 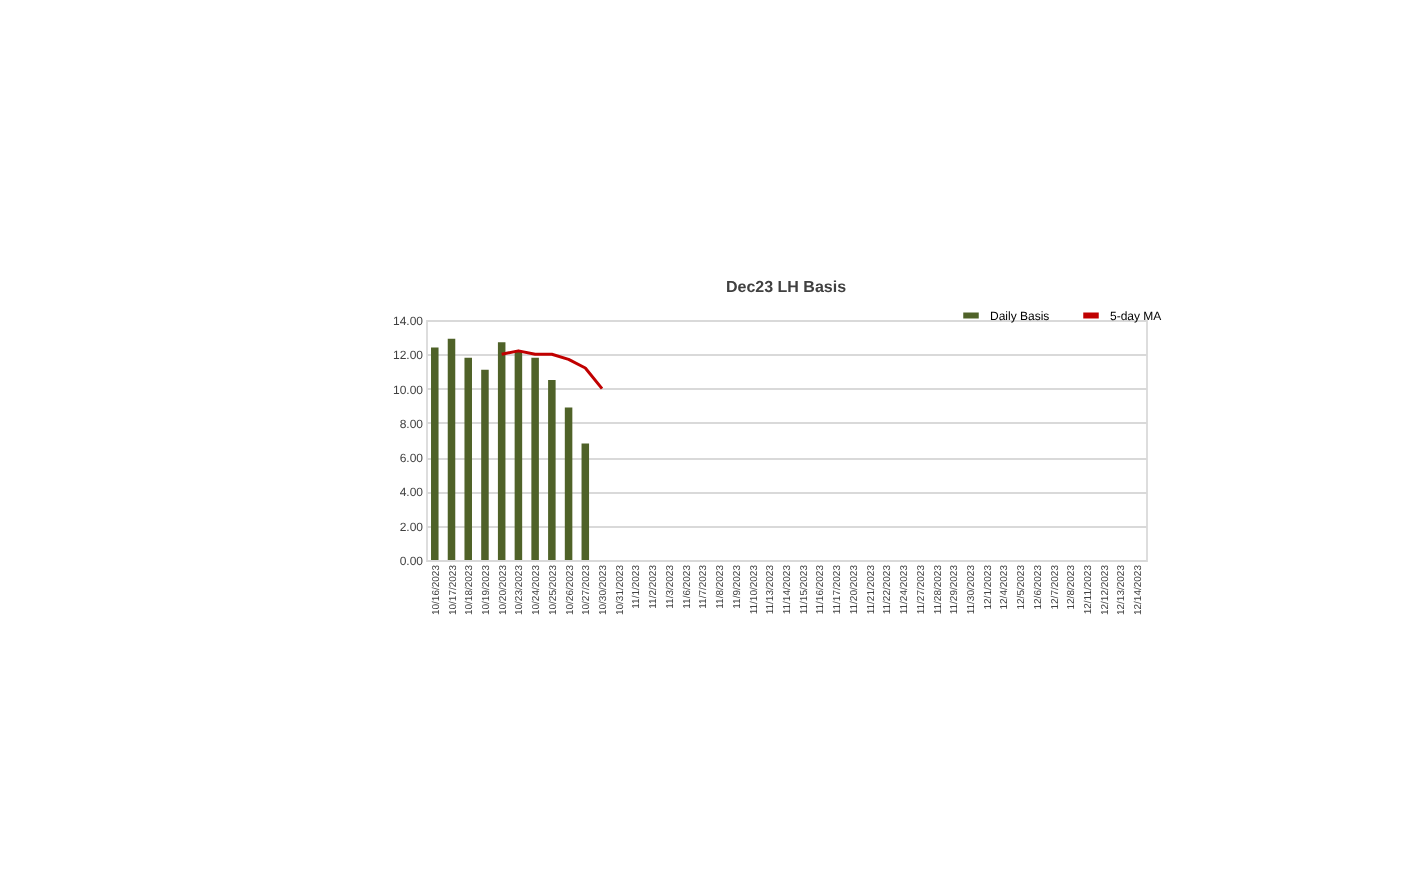 What do you see at coordinates (552, 370) in the screenshot?
I see `line-series` at bounding box center [552, 370].